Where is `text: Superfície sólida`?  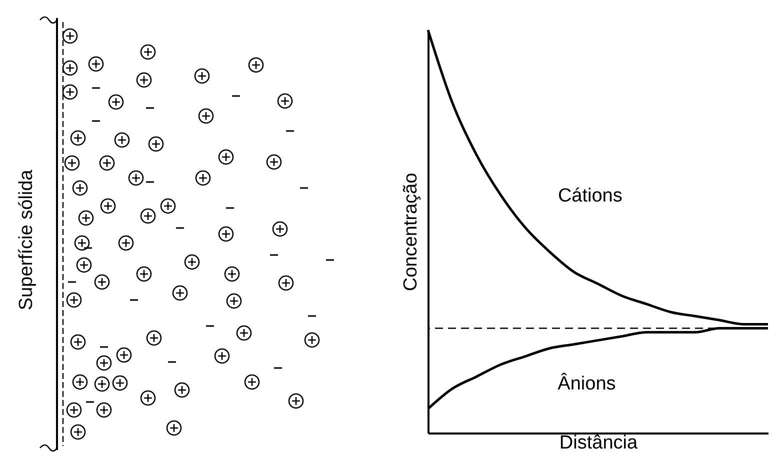
text: Superfície sólida is located at coordinates (26, 239).